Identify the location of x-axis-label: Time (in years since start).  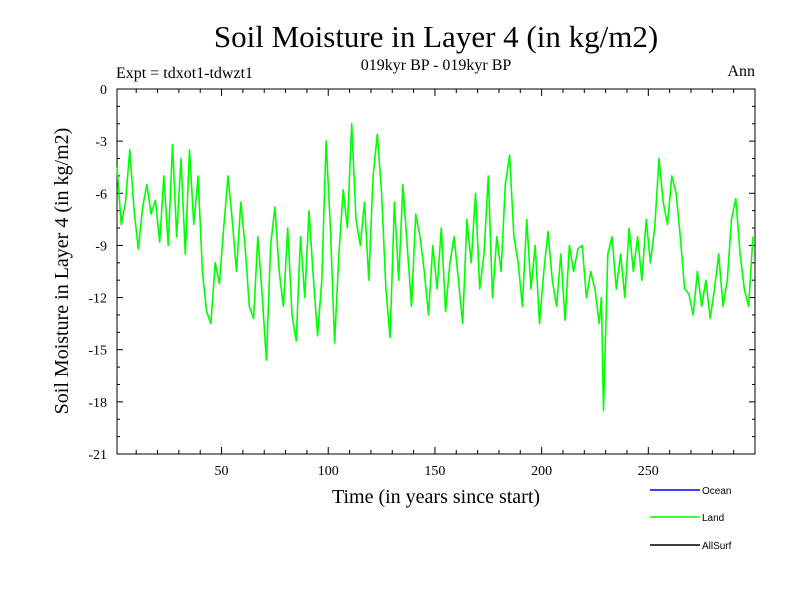
(436, 497).